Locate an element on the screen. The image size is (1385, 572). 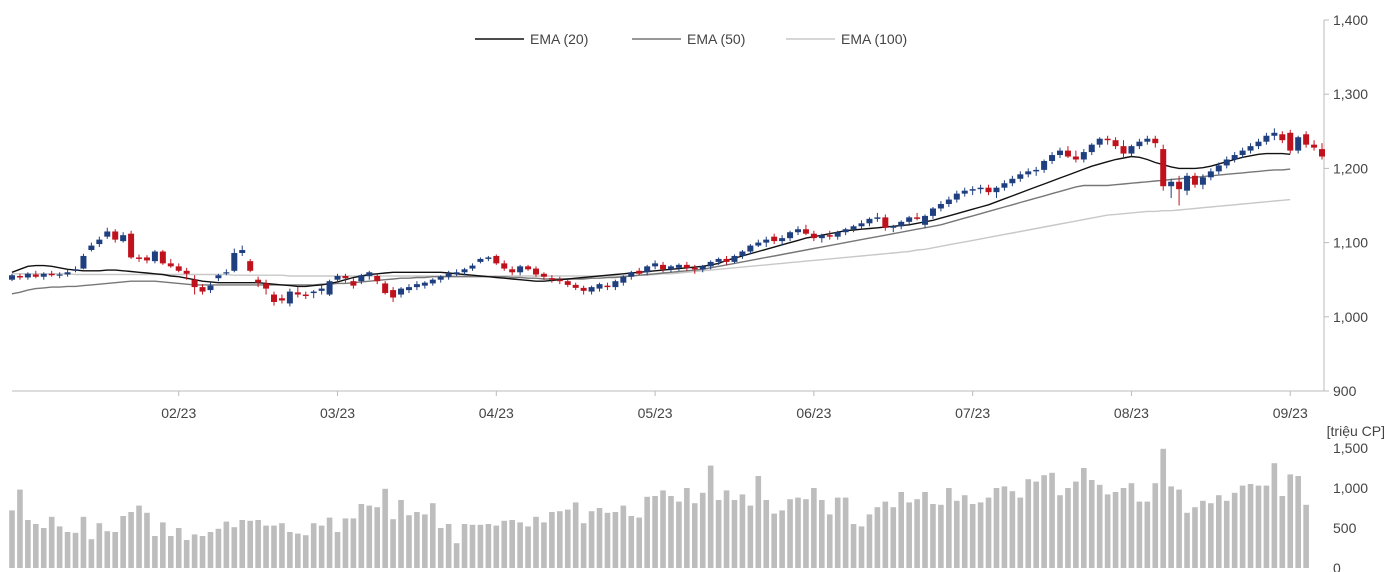
legend-label-ema50: EMA (50) is located at coordinates (716, 39).